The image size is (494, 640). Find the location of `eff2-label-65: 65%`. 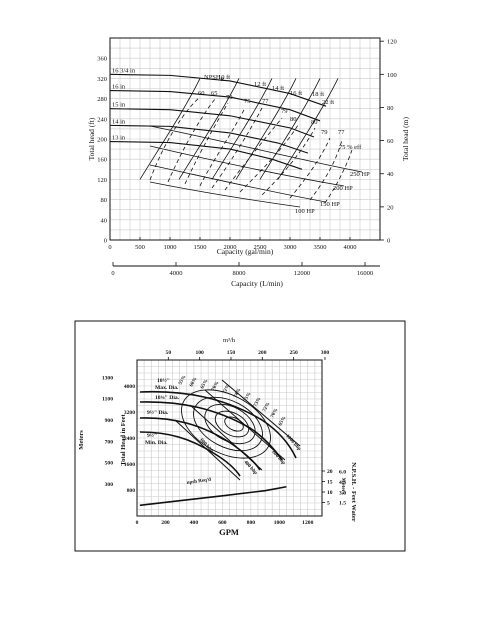

eff2-label-65: 65% is located at coordinates (204, 384).